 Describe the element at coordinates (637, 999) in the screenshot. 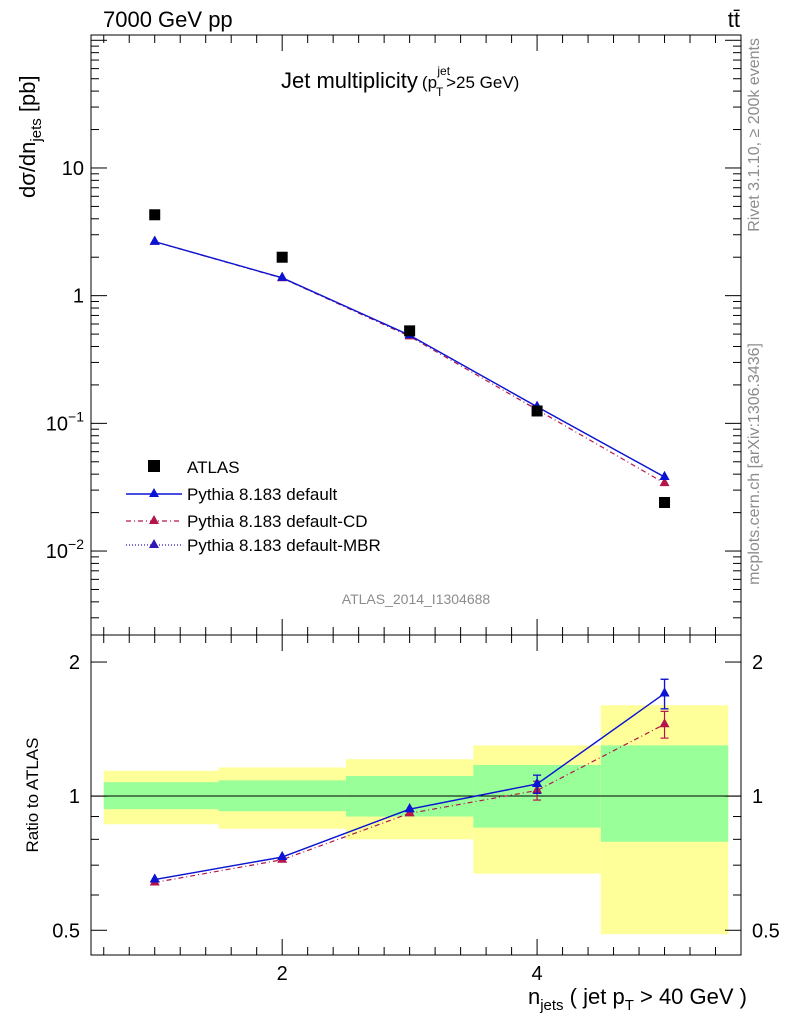

I see `ratio-xlabel: njets ( jet pT > 40 GeV )` at that location.